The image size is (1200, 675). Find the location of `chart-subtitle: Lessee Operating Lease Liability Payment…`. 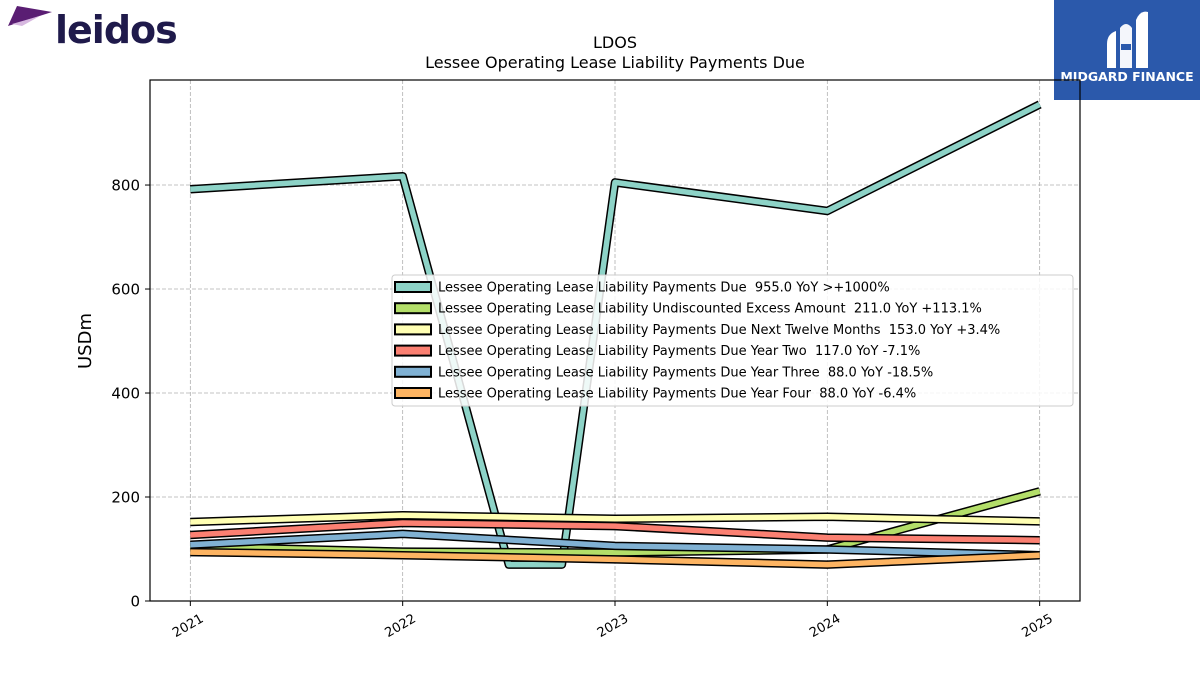

chart-subtitle: Lessee Operating Lease Liability Payment… is located at coordinates (615, 62).